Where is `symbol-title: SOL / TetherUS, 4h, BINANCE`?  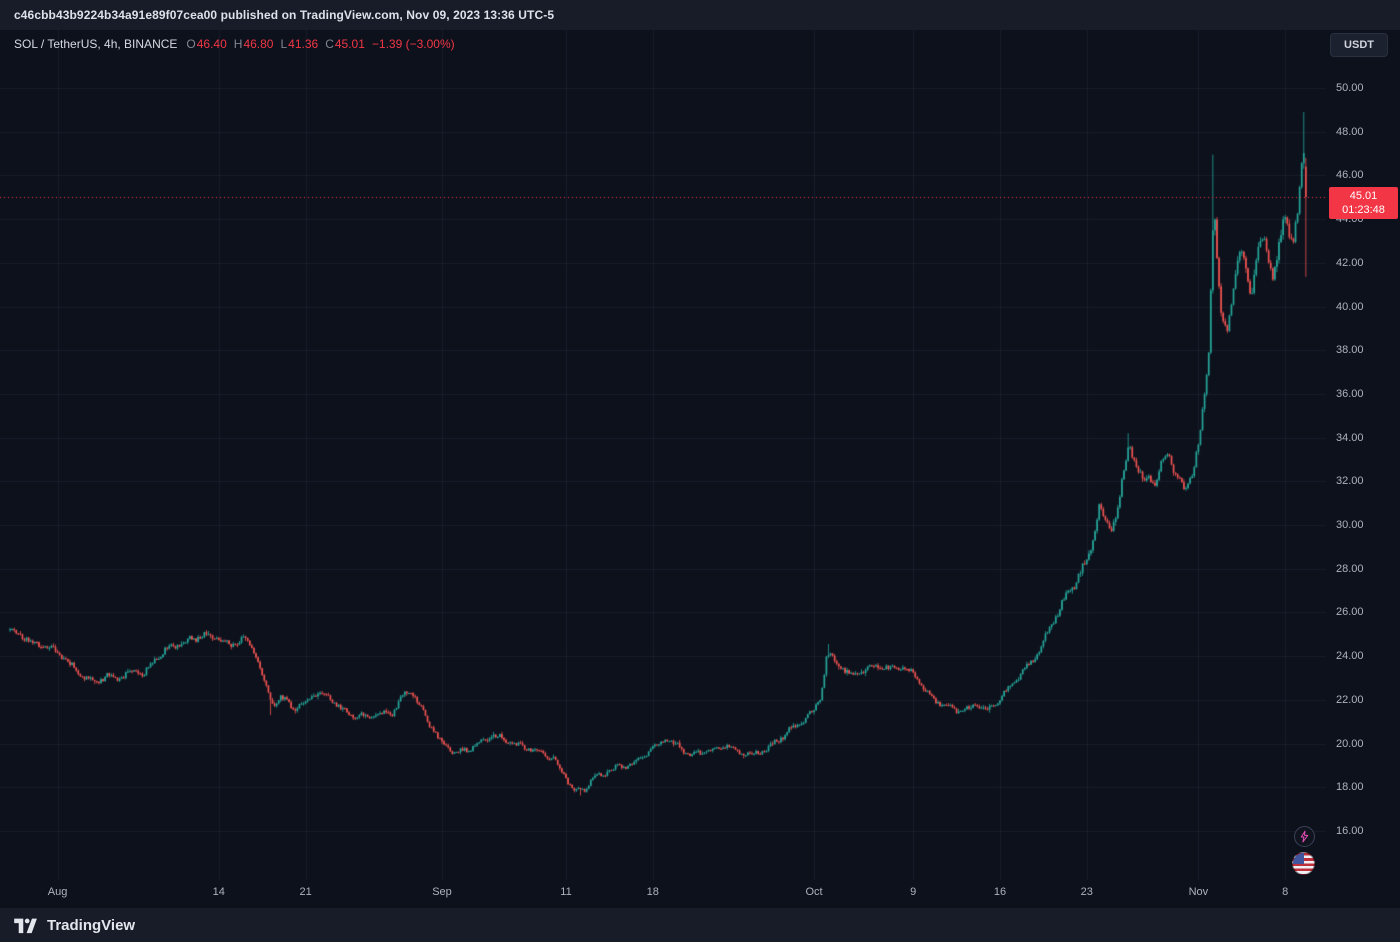 symbol-title: SOL / TetherUS, 4h, BINANCE is located at coordinates (96, 44).